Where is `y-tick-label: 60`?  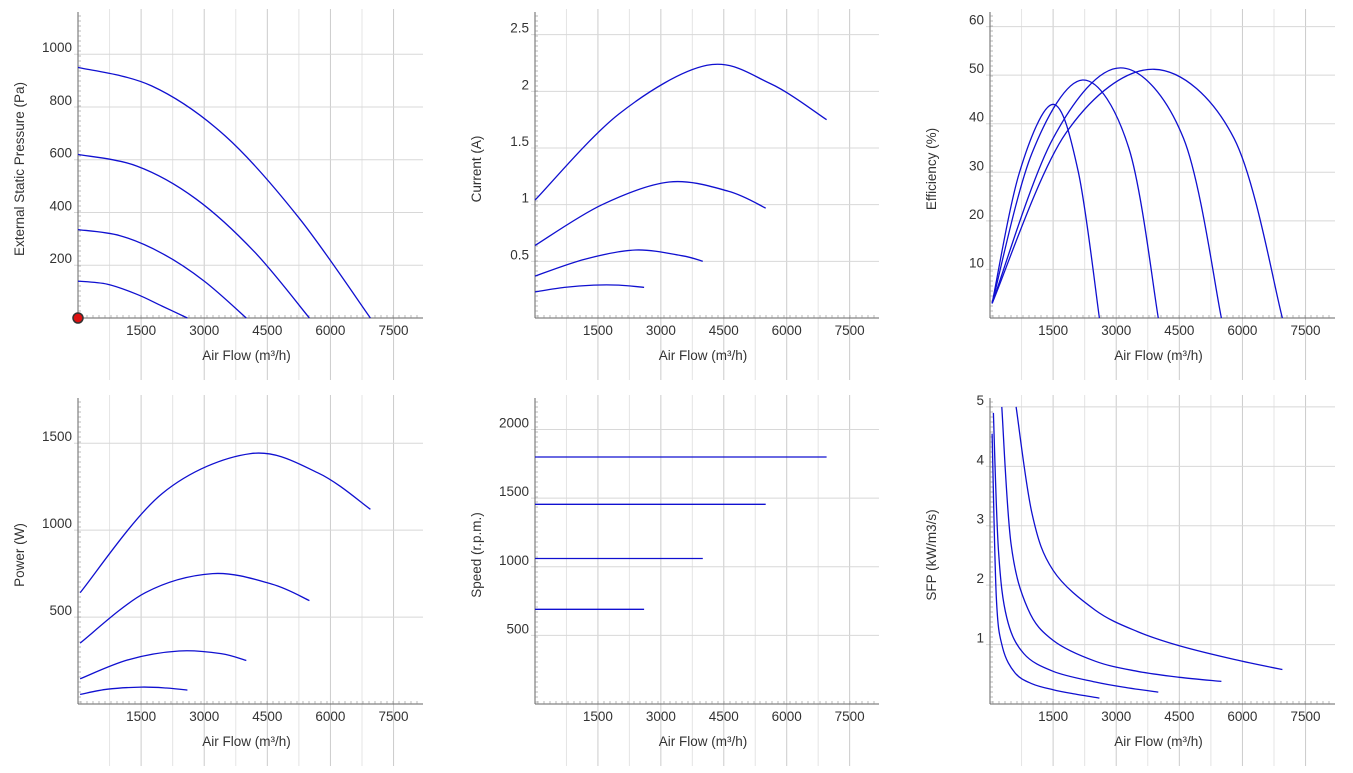
y-tick-label: 60 is located at coordinates (976, 20).